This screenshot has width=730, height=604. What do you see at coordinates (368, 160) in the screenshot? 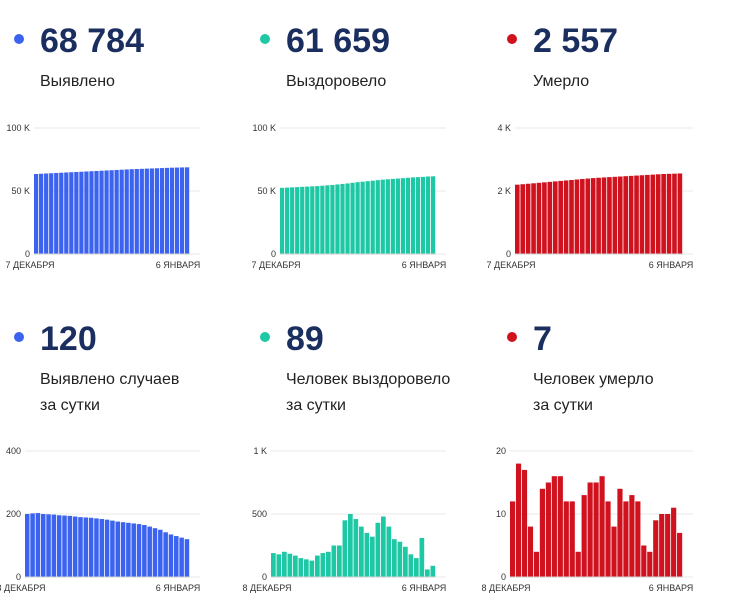
I see `stat-panel: 61 659 Выздоровело` at bounding box center [368, 160].